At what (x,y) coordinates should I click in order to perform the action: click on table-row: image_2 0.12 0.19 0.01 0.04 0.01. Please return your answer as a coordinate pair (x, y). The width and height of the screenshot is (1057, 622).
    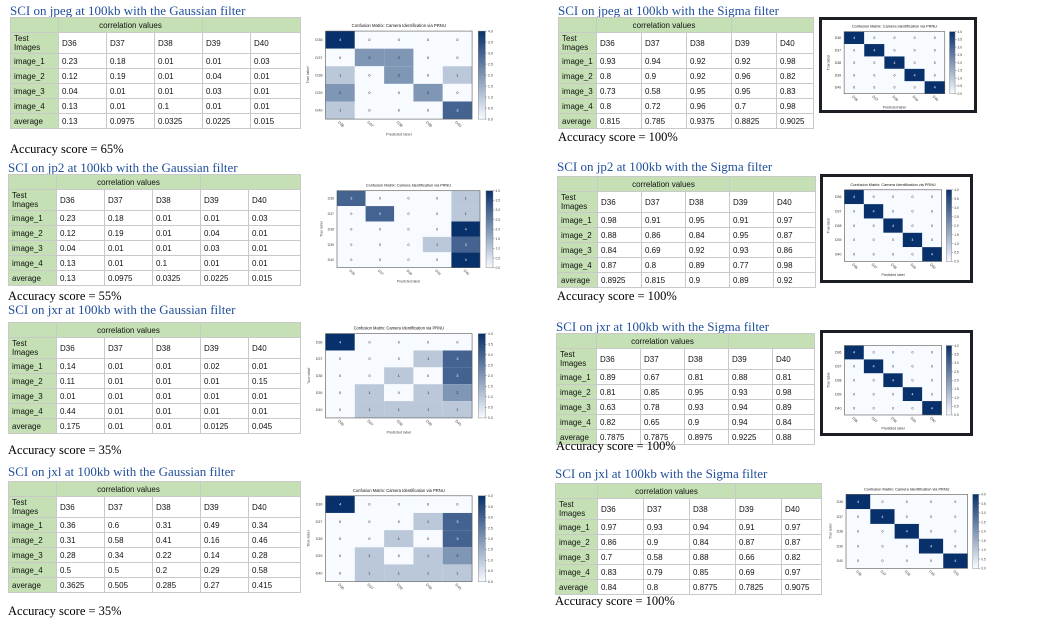
    Looking at the image, I should click on (154, 233).